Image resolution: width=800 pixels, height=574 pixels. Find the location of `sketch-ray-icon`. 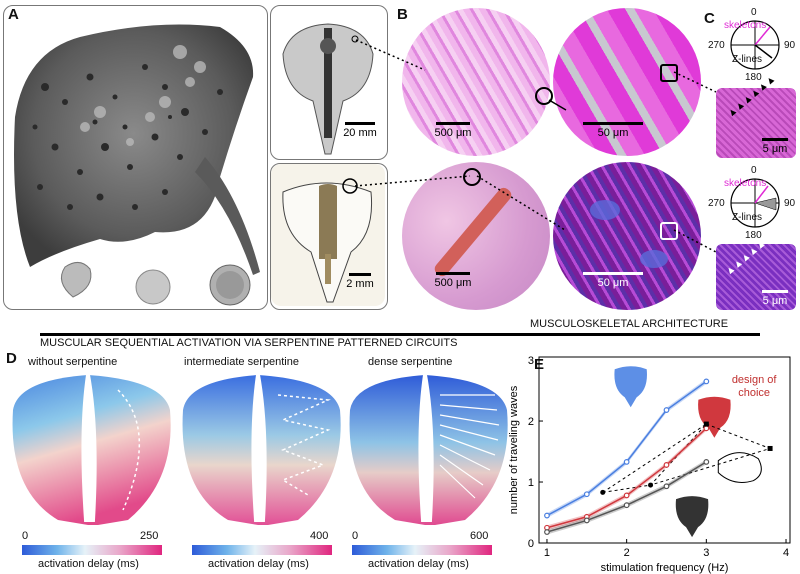

sketch-ray-icon is located at coordinates (739, 467).